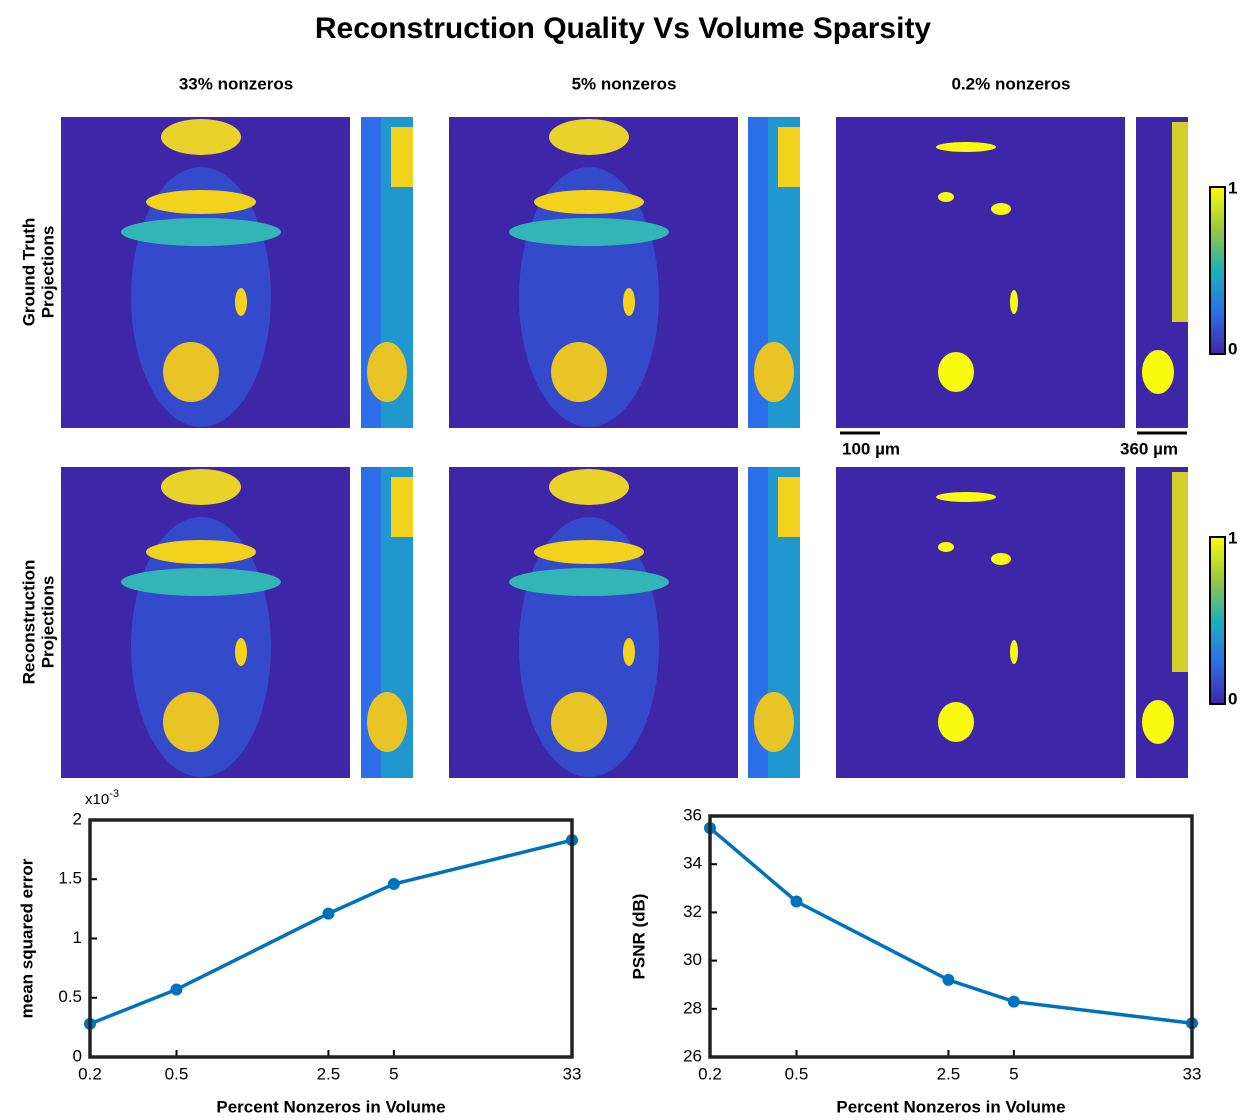 The width and height of the screenshot is (1246, 1120). I want to click on y-axis-label: PSNR (dB), so click(638, 937).